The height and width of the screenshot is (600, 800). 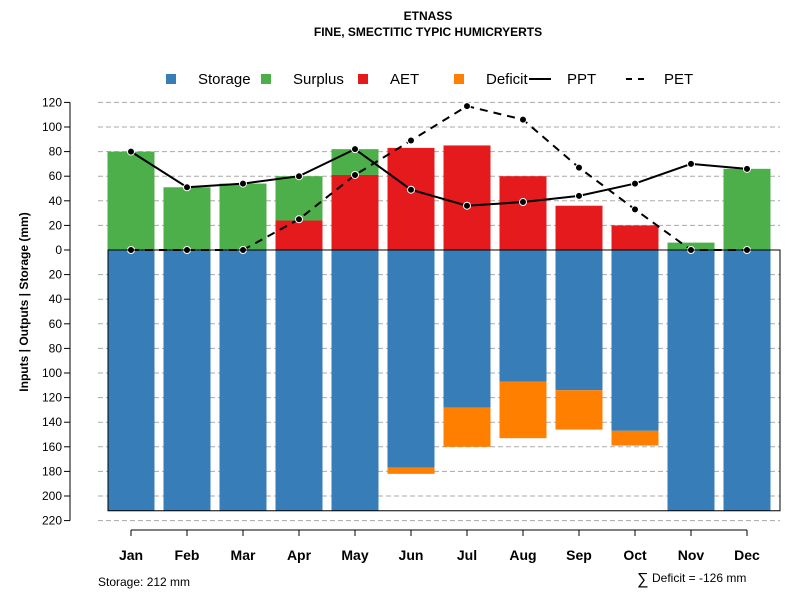 What do you see at coordinates (411, 555) in the screenshot?
I see `x-tick-label: Jun` at bounding box center [411, 555].